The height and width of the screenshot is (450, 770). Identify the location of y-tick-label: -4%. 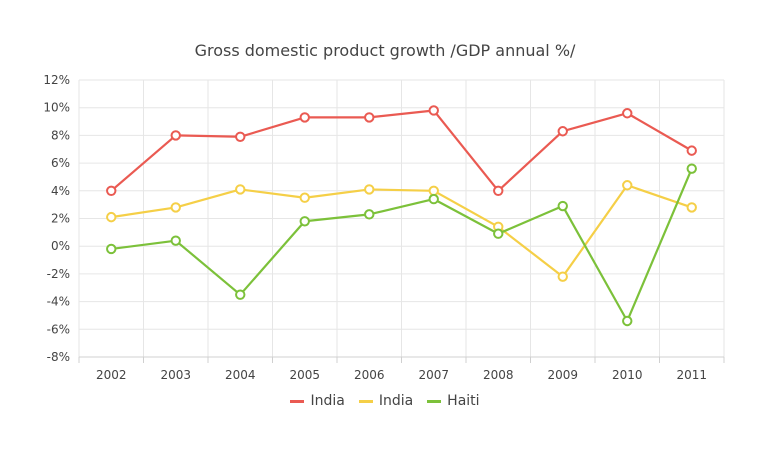
(58, 302).